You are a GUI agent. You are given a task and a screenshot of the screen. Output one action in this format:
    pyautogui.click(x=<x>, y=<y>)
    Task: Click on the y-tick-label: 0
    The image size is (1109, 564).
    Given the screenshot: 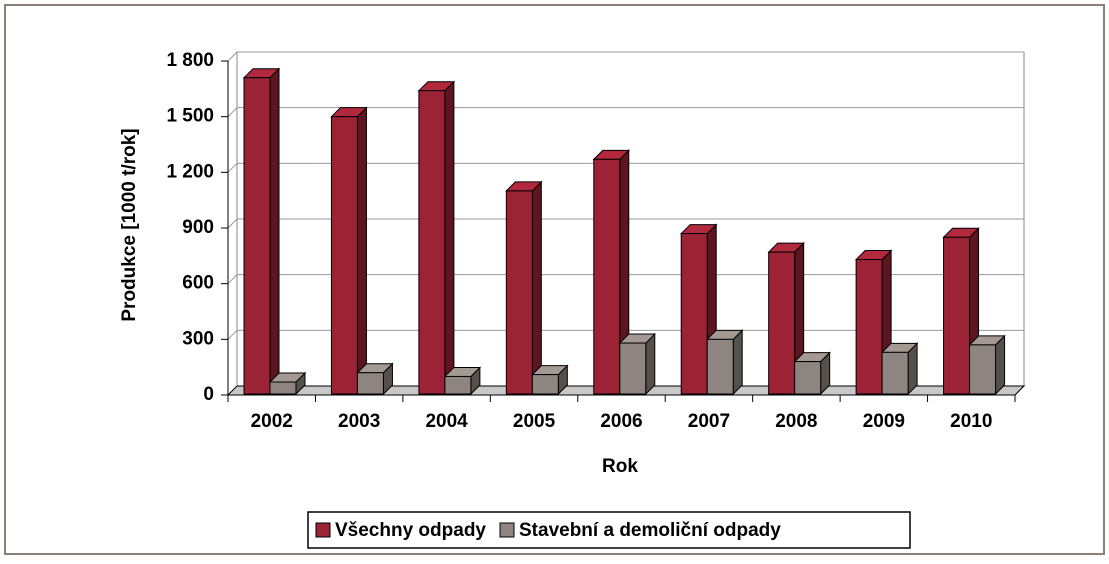 What is the action you would take?
    pyautogui.click(x=208, y=394)
    